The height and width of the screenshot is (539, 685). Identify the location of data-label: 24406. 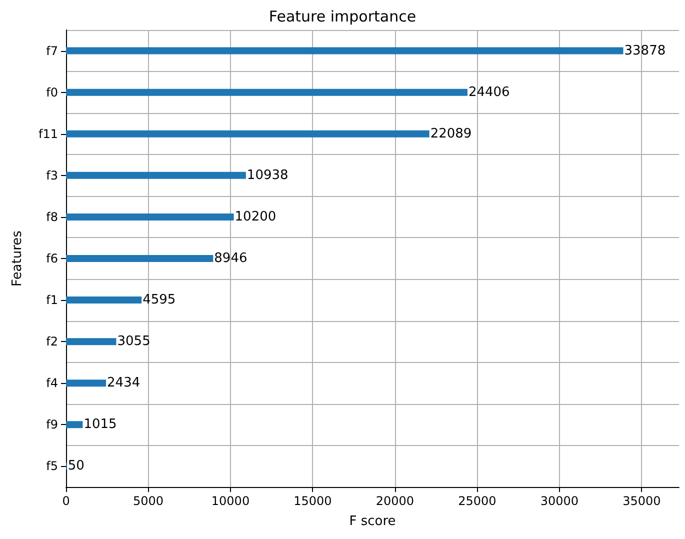
(489, 92).